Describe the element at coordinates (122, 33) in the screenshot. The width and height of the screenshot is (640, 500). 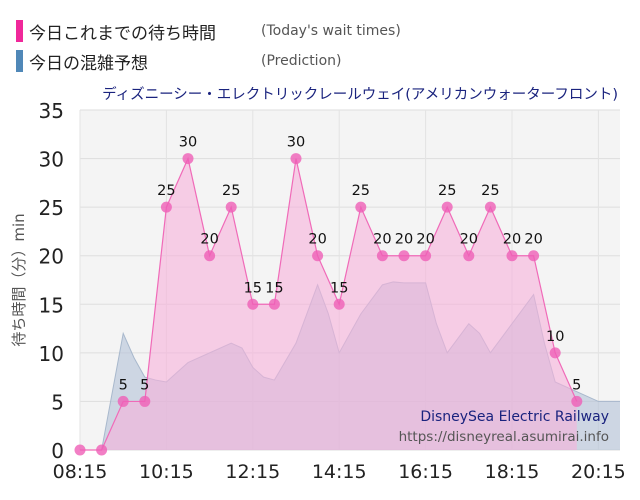
I see `legend-today-label: 今日これまでの待ち時間` at that location.